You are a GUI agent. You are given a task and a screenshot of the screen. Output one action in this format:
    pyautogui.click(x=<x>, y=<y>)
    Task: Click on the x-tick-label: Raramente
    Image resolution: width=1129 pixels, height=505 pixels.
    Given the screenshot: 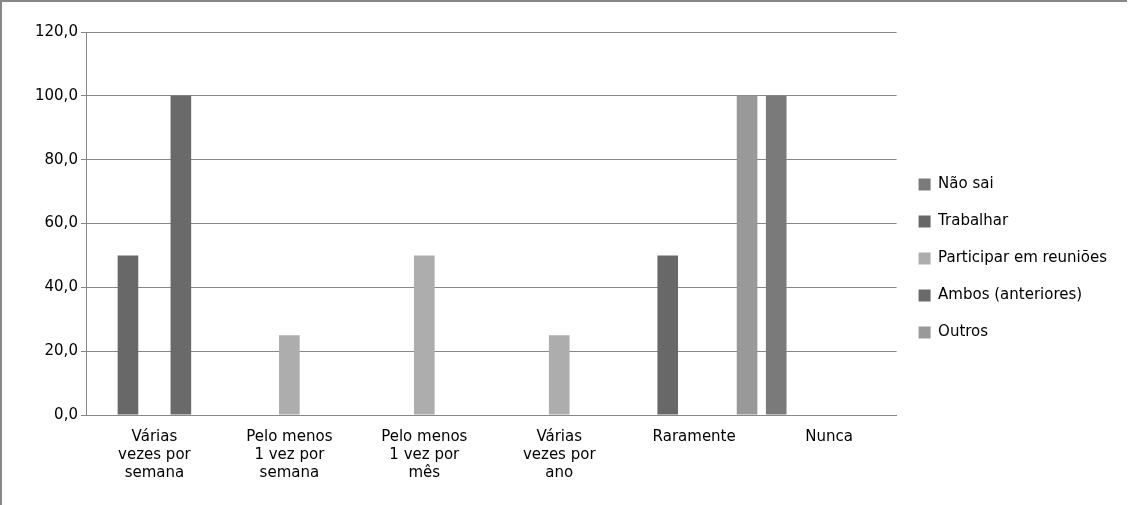 What is the action you would take?
    pyautogui.click(x=694, y=435)
    